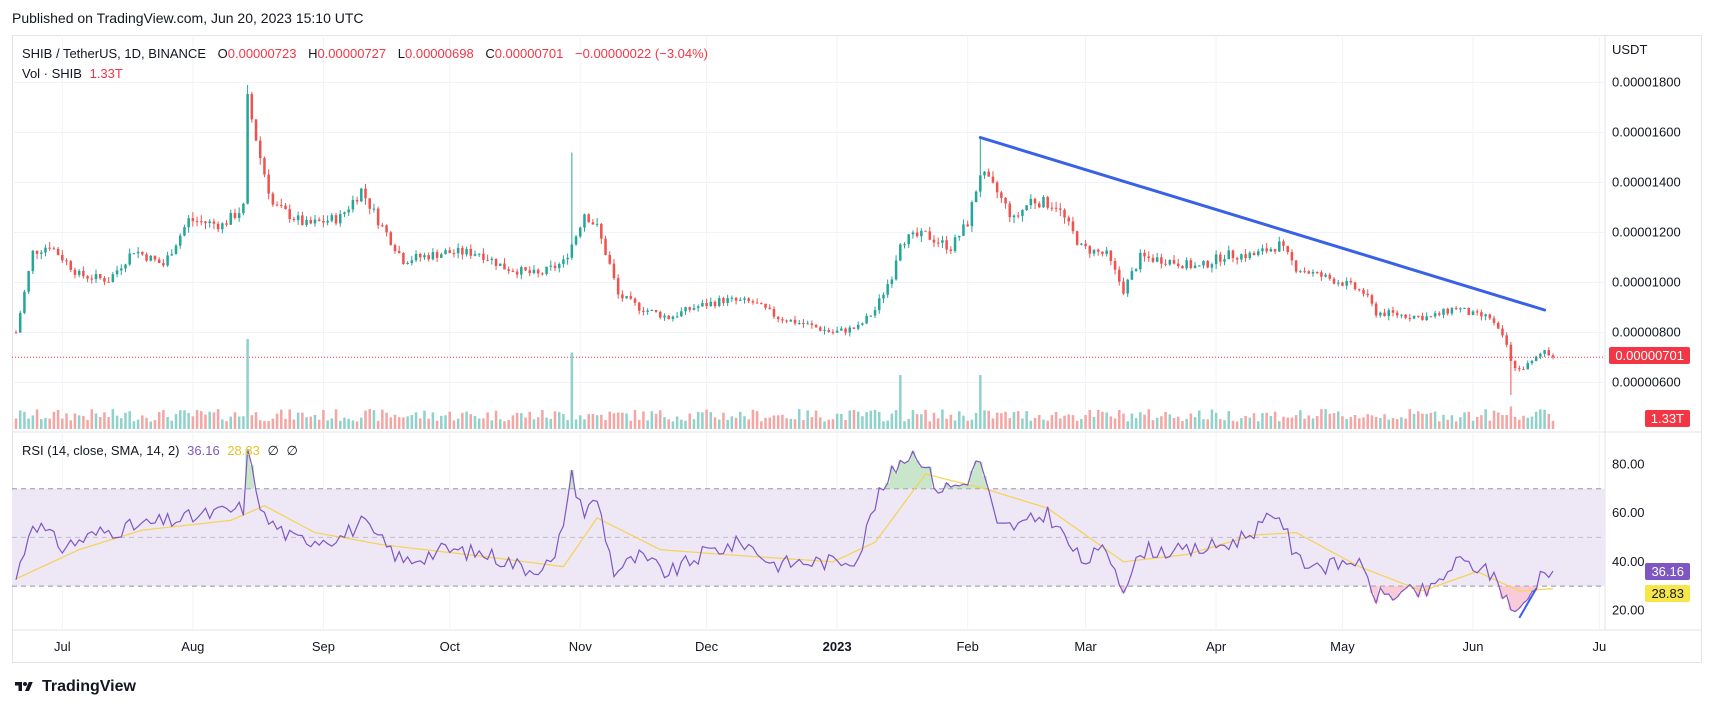 This screenshot has height=708, width=1714. Describe the element at coordinates (1342, 646) in the screenshot. I see `time-tick-label: May` at that location.